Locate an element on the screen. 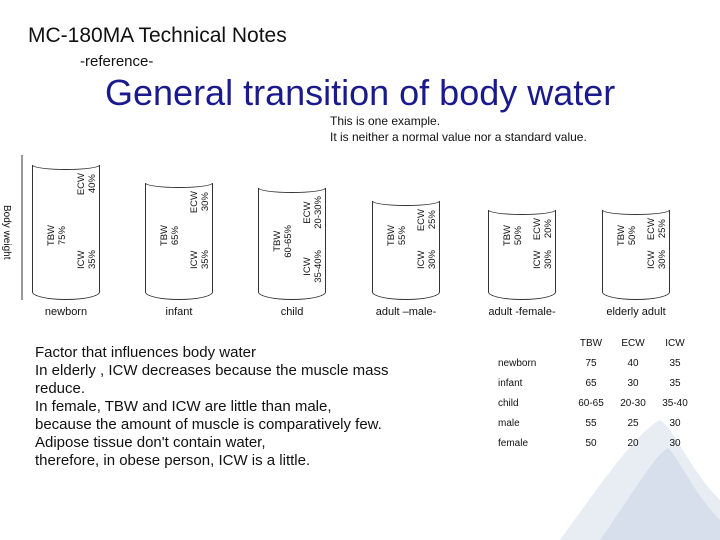  main-title: General transition of body water is located at coordinates (360, 92).